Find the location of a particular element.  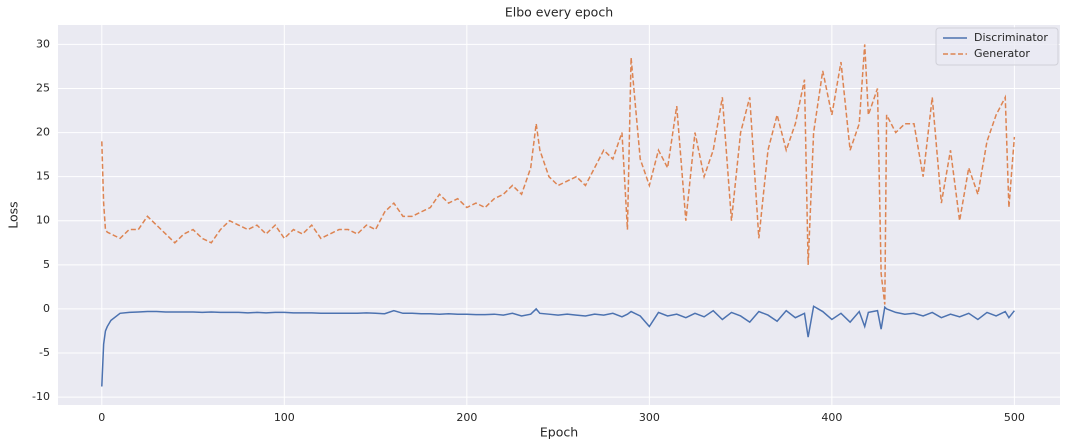

chart-title: Elbo every epoch is located at coordinates (559, 12).